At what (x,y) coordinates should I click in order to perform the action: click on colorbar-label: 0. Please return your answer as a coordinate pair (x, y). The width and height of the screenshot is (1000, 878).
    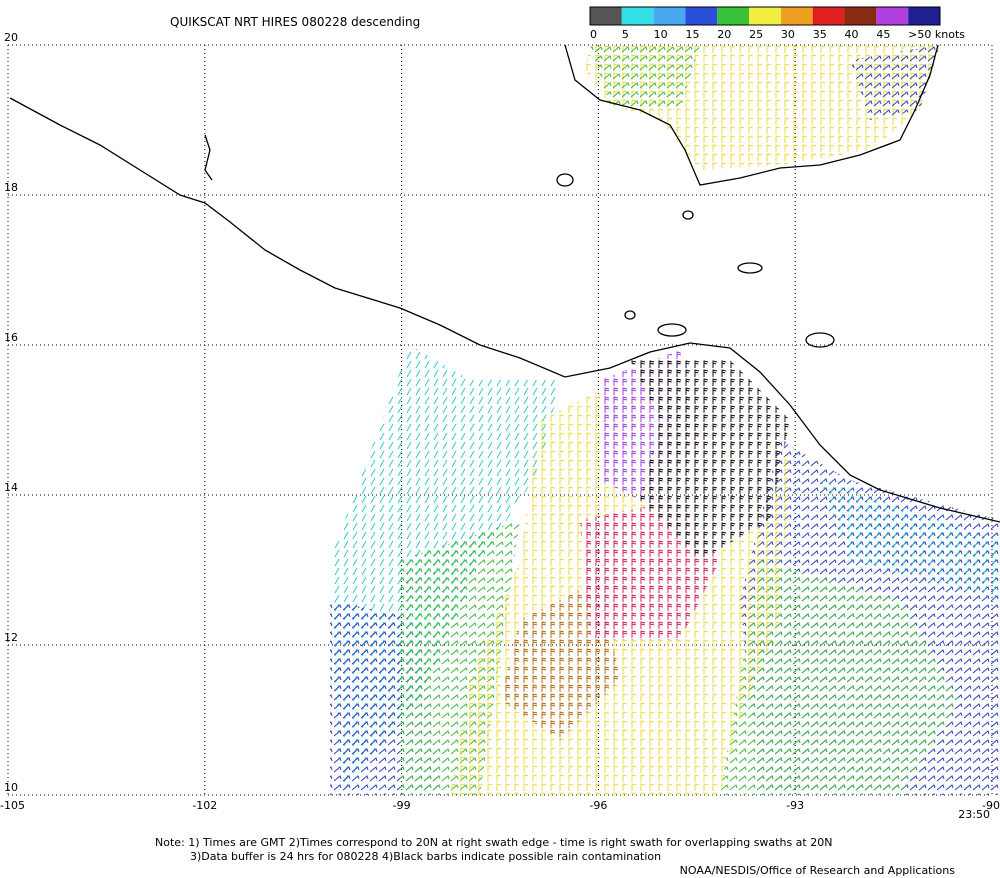
    Looking at the image, I should click on (593, 34).